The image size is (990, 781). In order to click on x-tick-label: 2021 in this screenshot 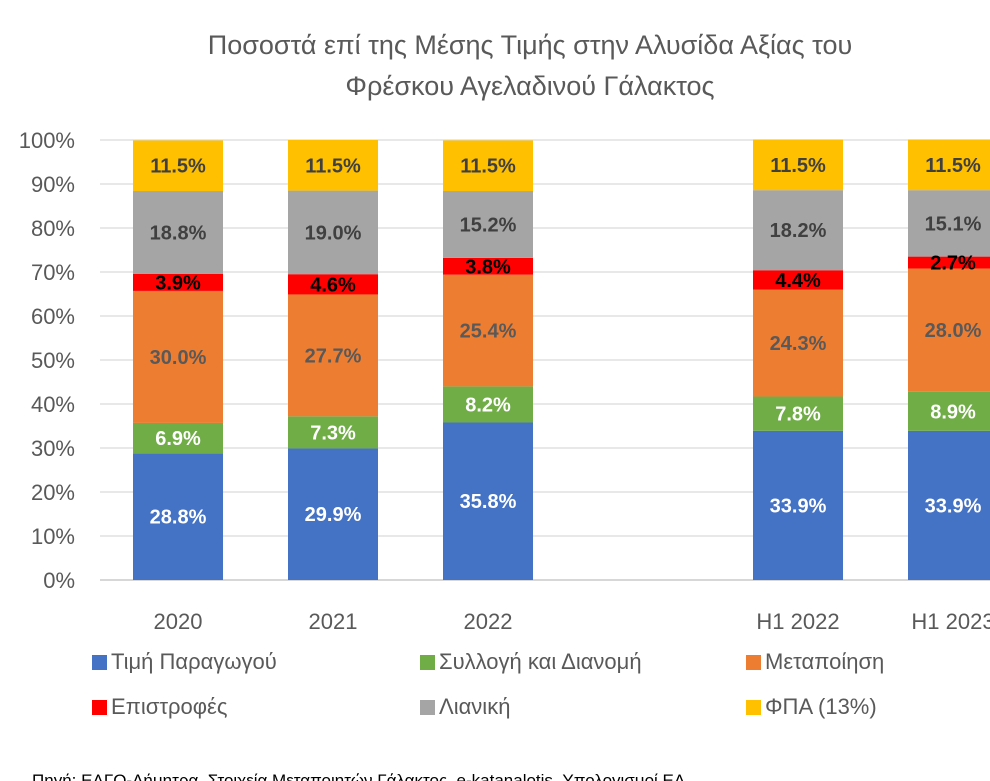, I will do `click(333, 621)`.